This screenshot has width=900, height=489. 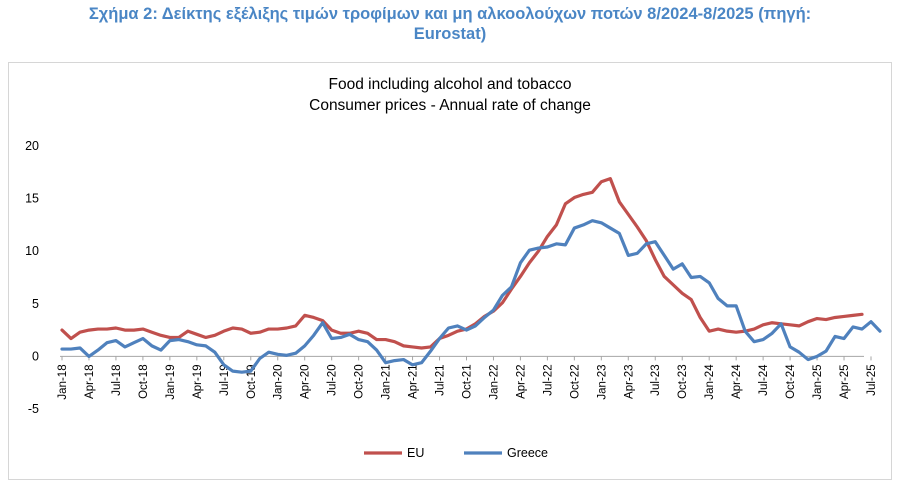 I want to click on y-tick-label: 20, so click(x=32, y=146).